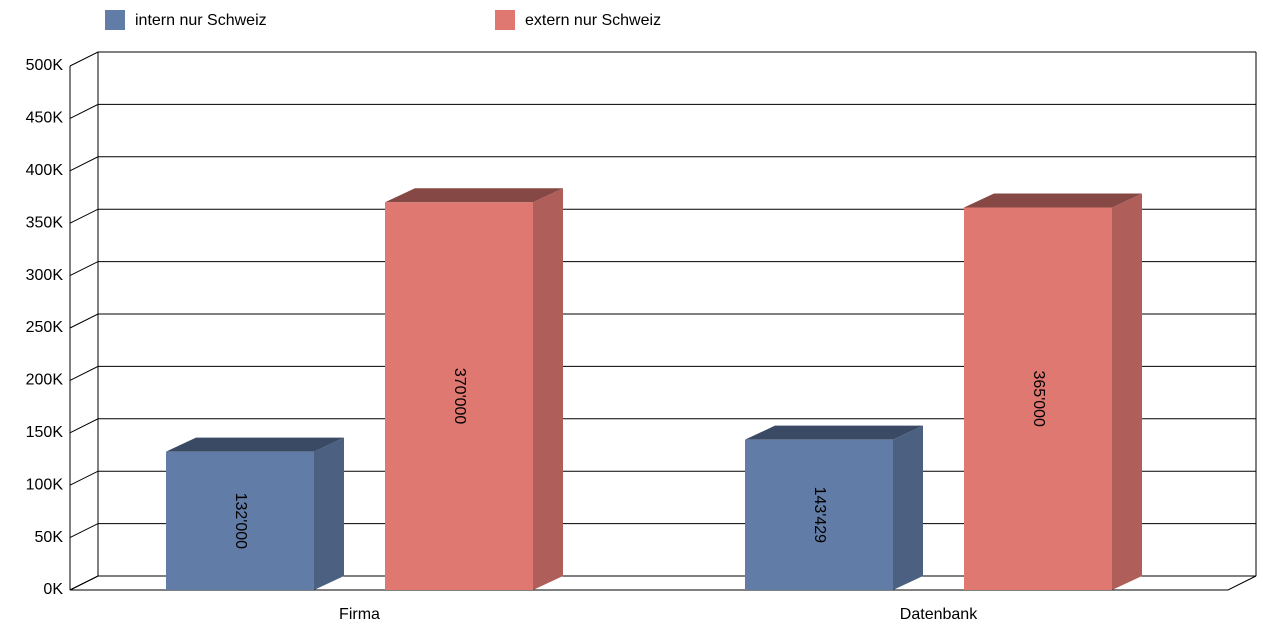  I want to click on y-tick-label: 400K, so click(45, 170).